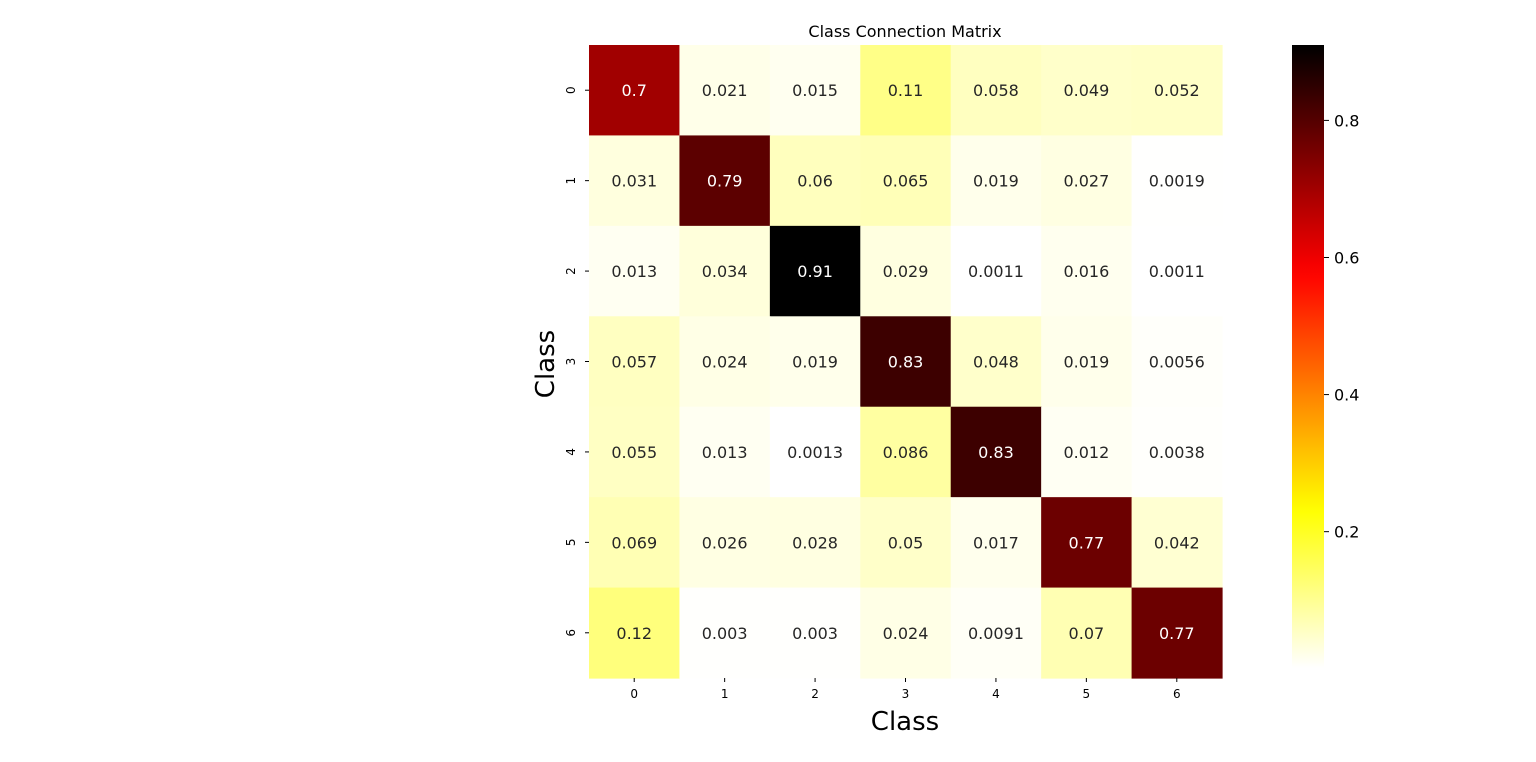  I want to click on cell-value-label: 0.049, so click(1086, 90).